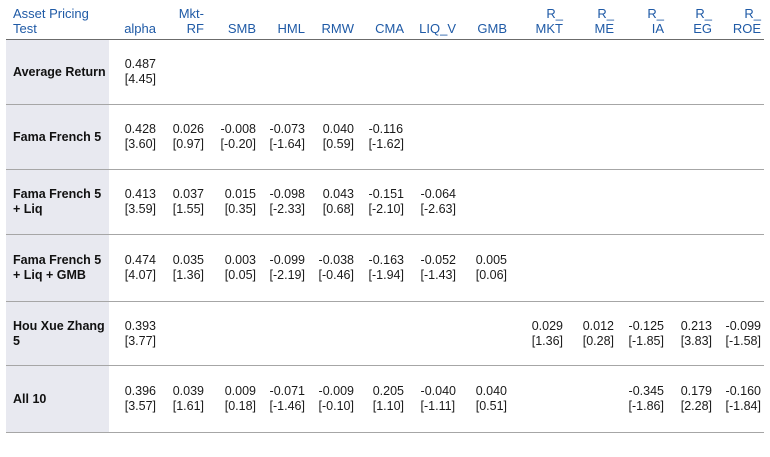 This screenshot has width=770, height=457. I want to click on cell-r-eg: 0.179 [2.28], so click(691, 399).